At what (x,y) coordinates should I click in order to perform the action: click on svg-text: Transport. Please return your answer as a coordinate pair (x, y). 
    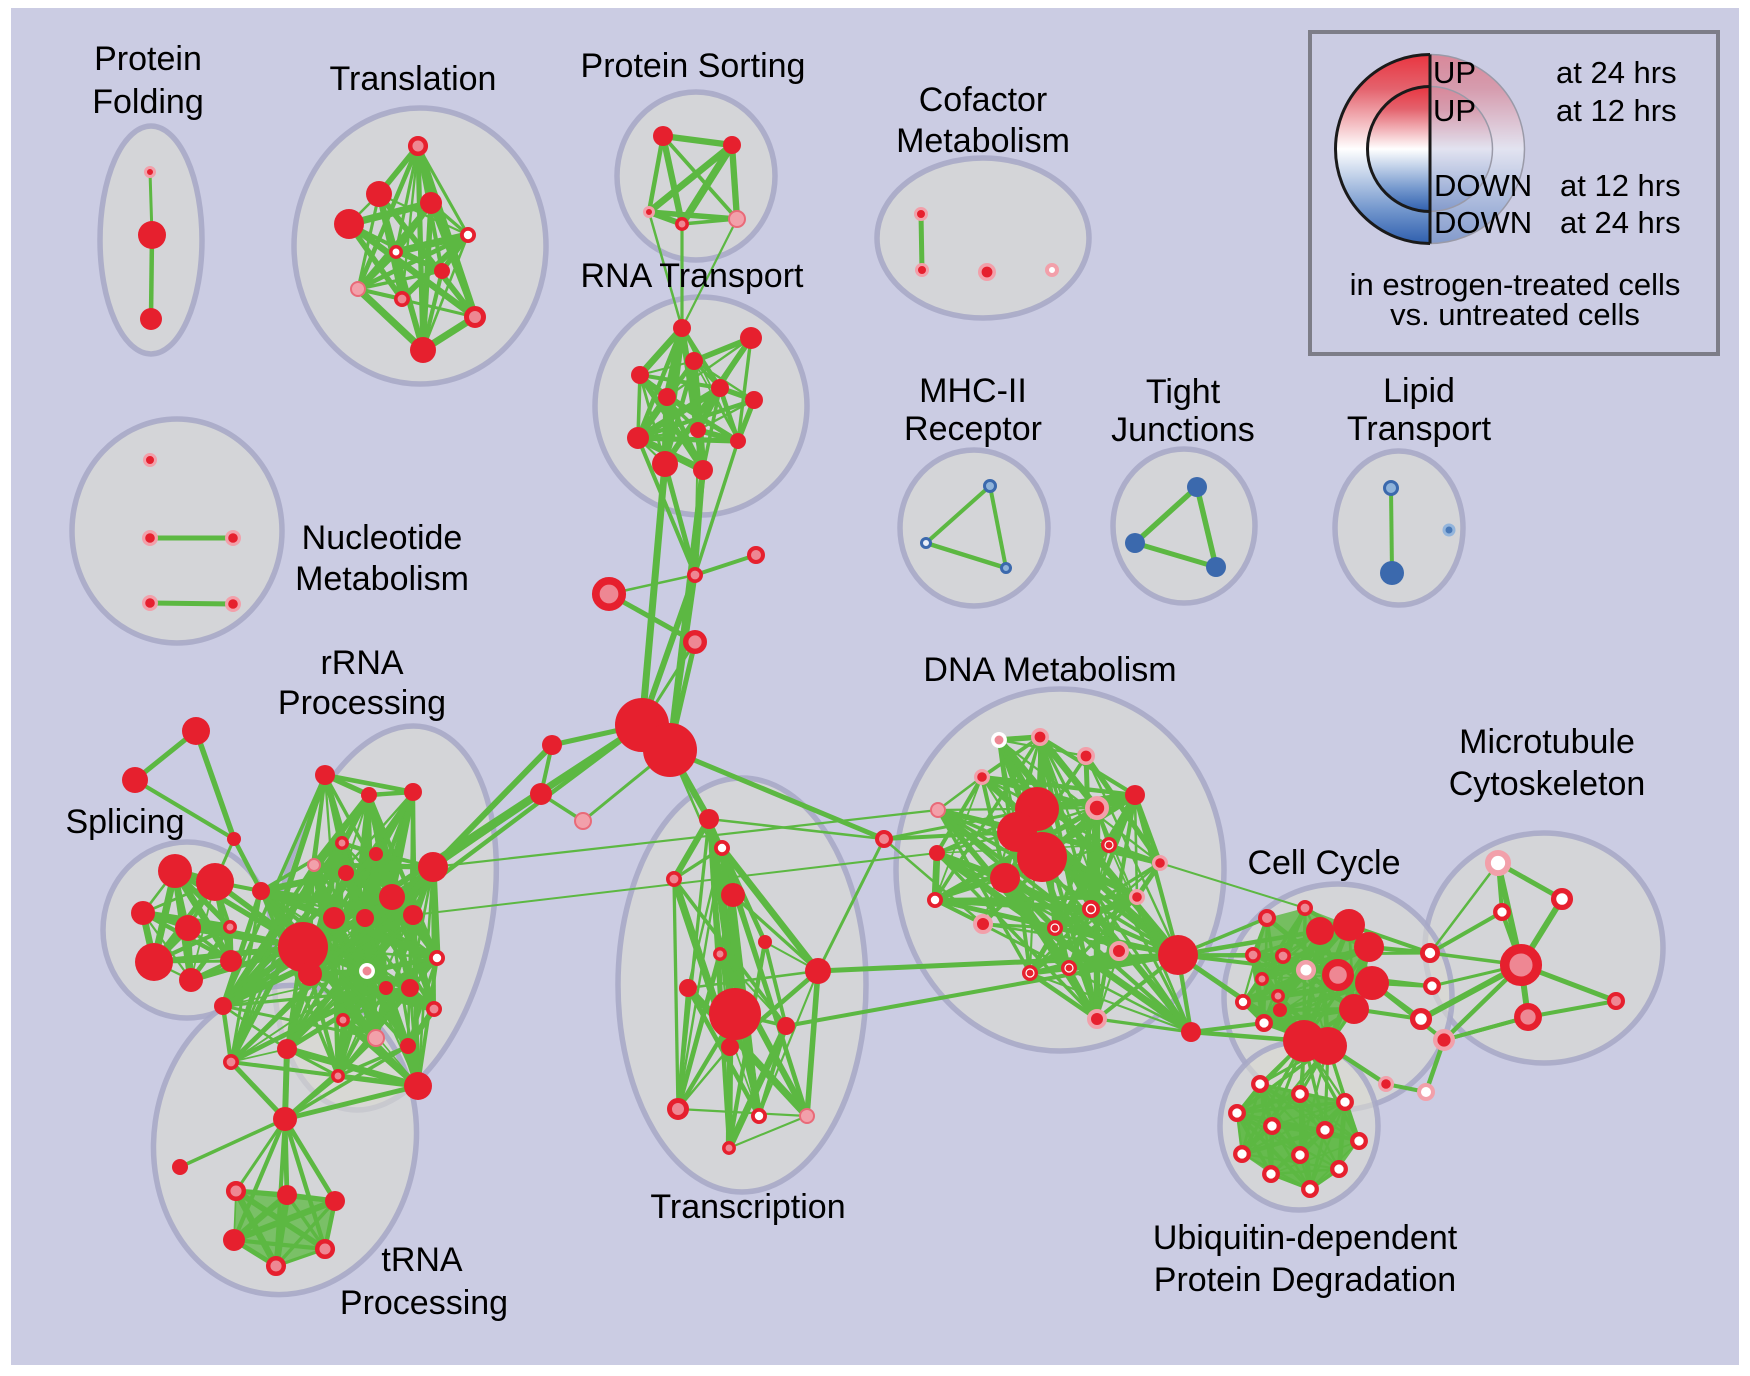
    Looking at the image, I should click on (1419, 429).